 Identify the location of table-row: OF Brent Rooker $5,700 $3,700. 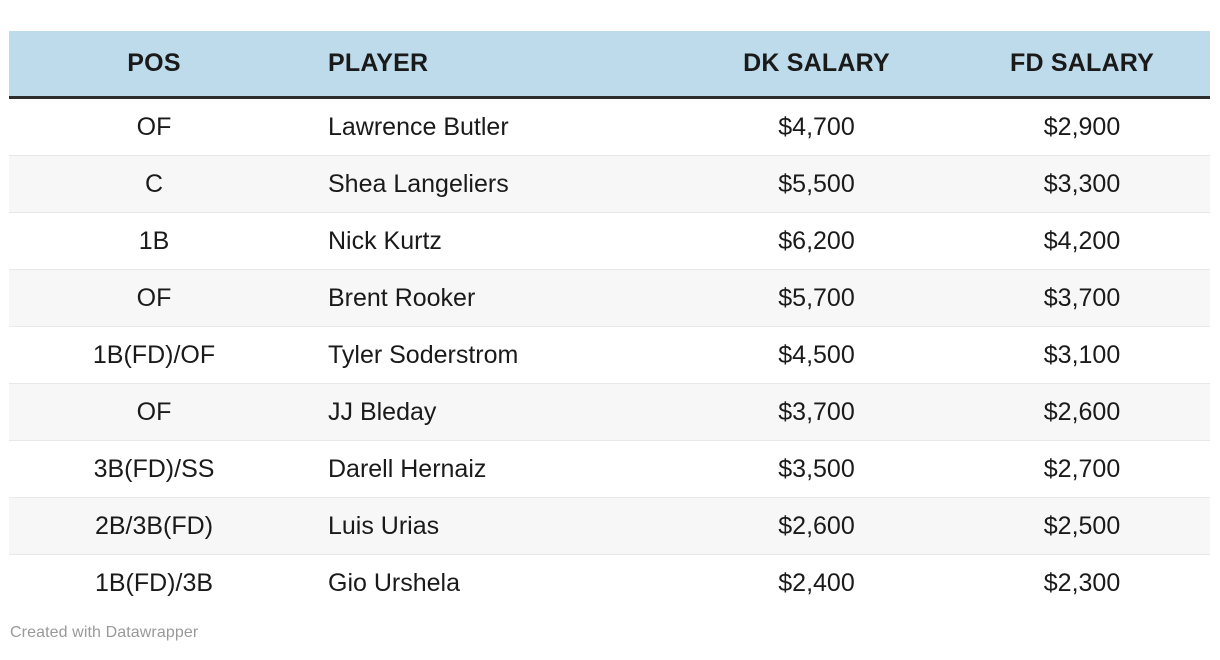
(609, 298).